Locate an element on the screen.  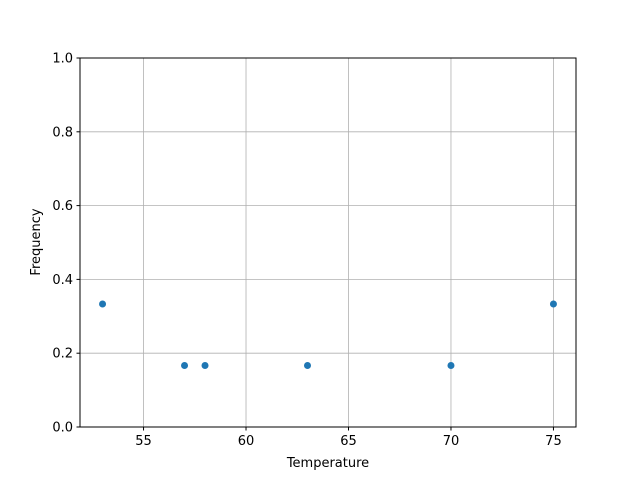
data-points is located at coordinates (328, 334).